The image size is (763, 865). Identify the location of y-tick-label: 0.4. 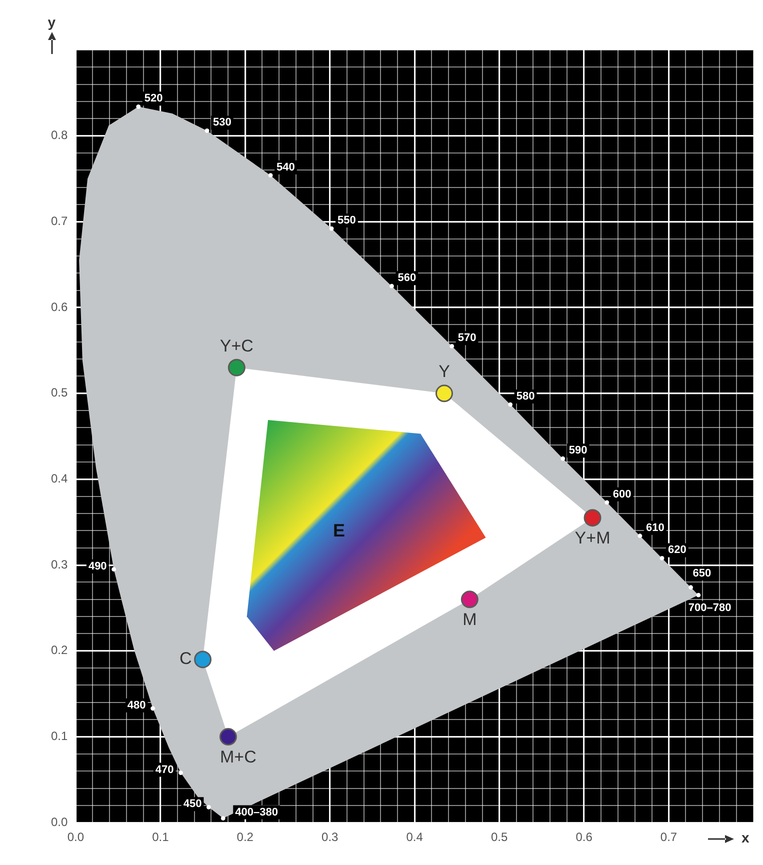
(59, 479).